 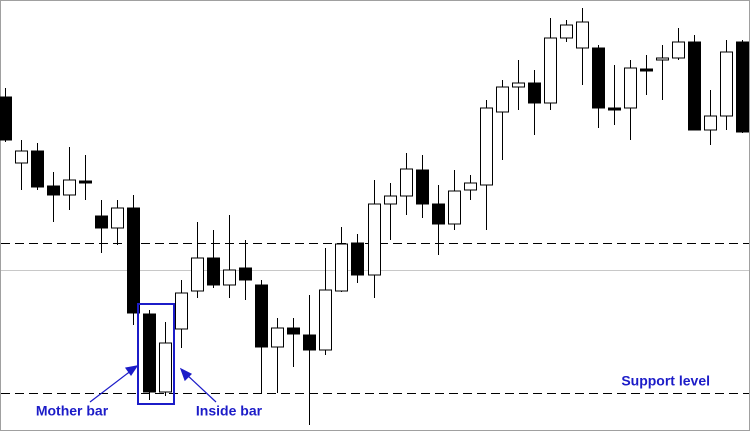 I want to click on arrows, so click(x=153, y=384).